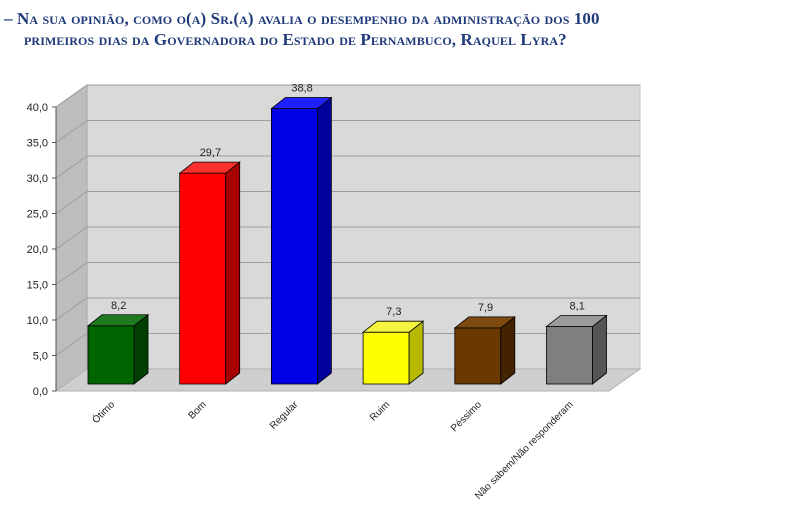  Describe the element at coordinates (118, 306) in the screenshot. I see `data-label: 8,2` at that location.